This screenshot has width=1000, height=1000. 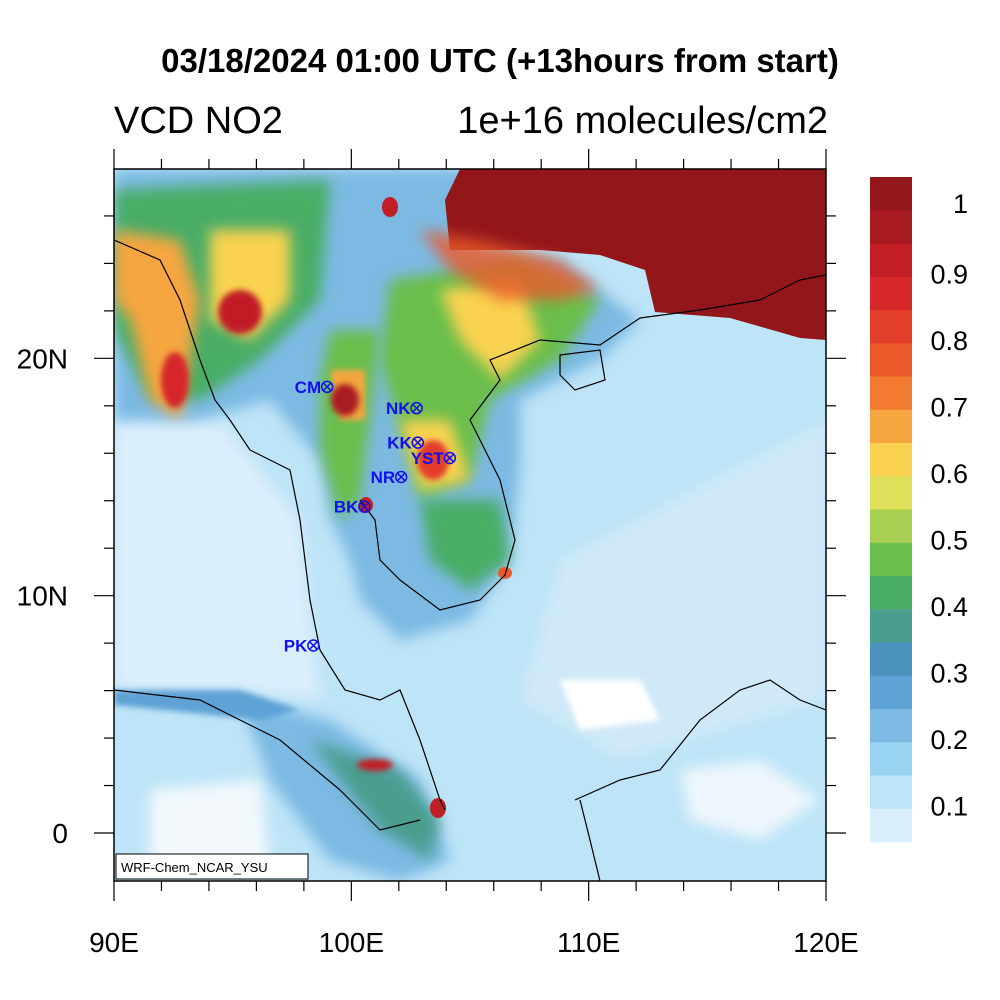 What do you see at coordinates (949, 274) in the screenshot?
I see `colorbar-label: 0.9` at bounding box center [949, 274].